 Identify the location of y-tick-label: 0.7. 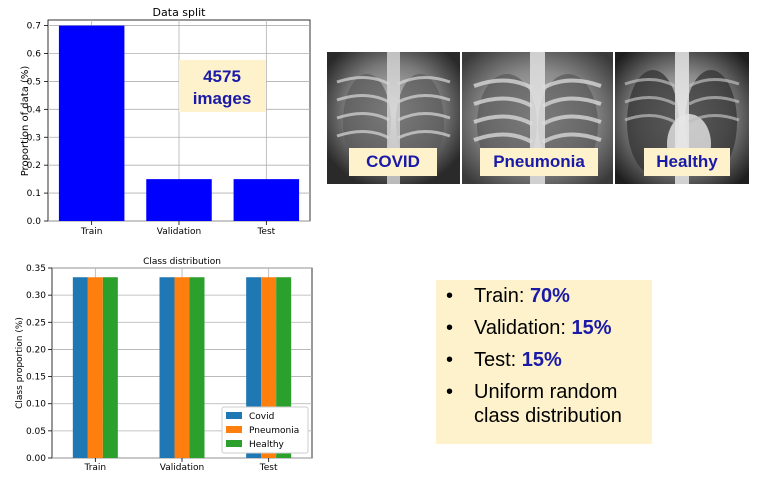
(34, 27).